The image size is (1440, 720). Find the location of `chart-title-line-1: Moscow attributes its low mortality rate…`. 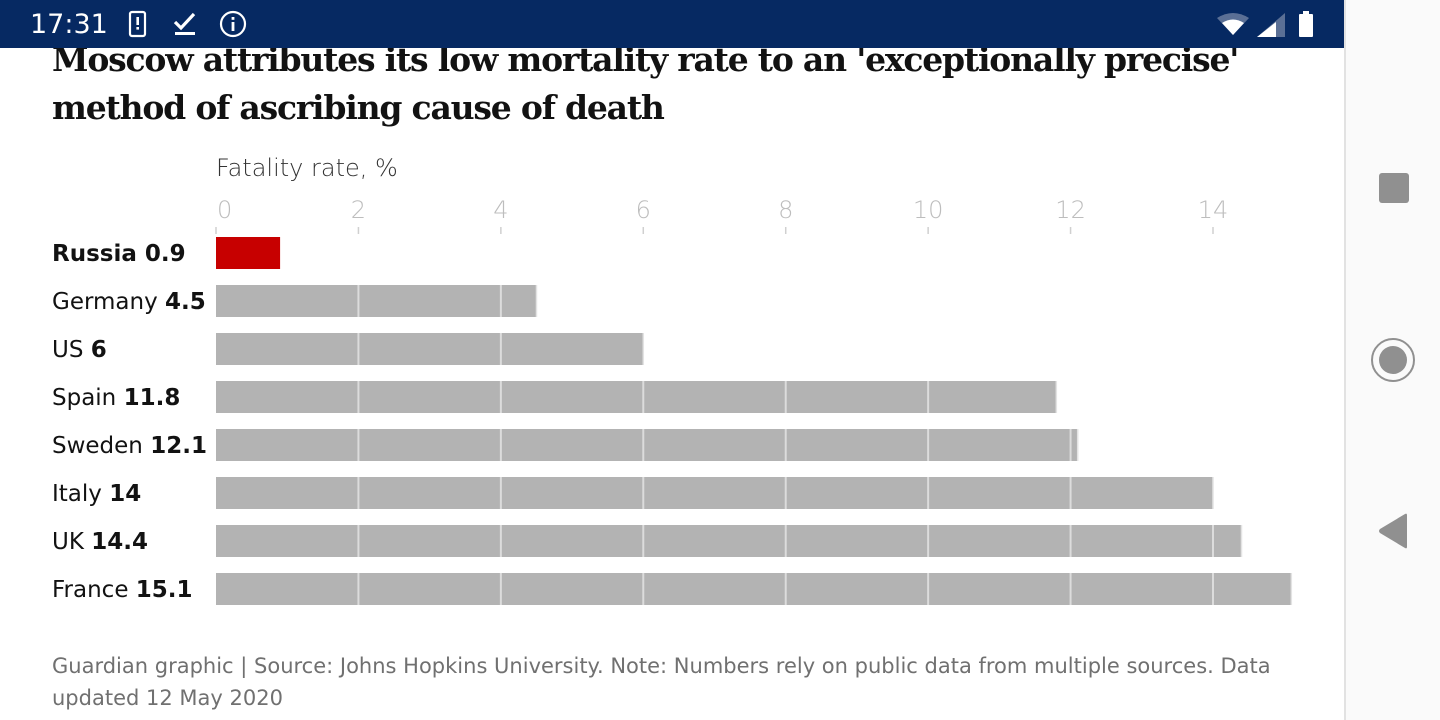

chart-title-line-1: Moscow attributes its low mortality rate… is located at coordinates (645, 63).